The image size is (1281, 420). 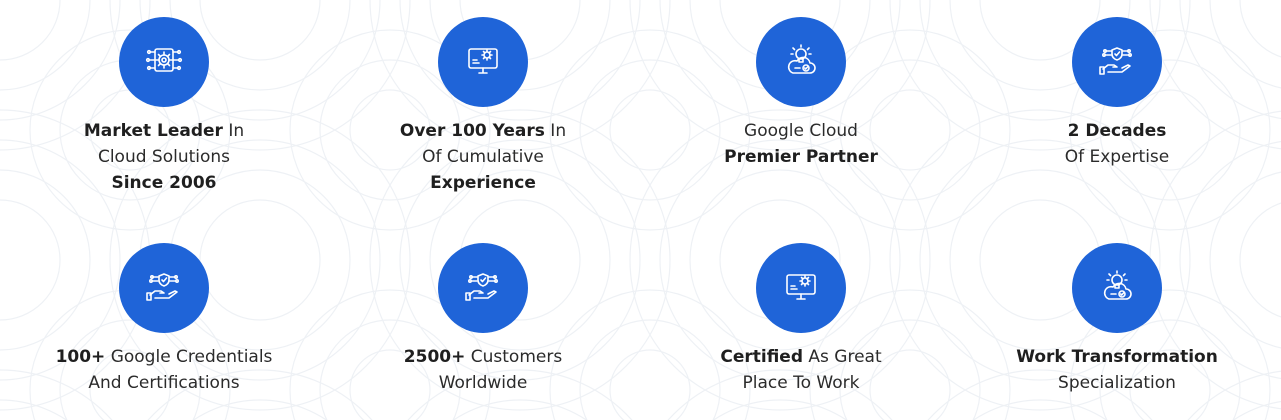 What do you see at coordinates (1117, 144) in the screenshot?
I see `stat-label: 2 Decades Of Expertise` at bounding box center [1117, 144].